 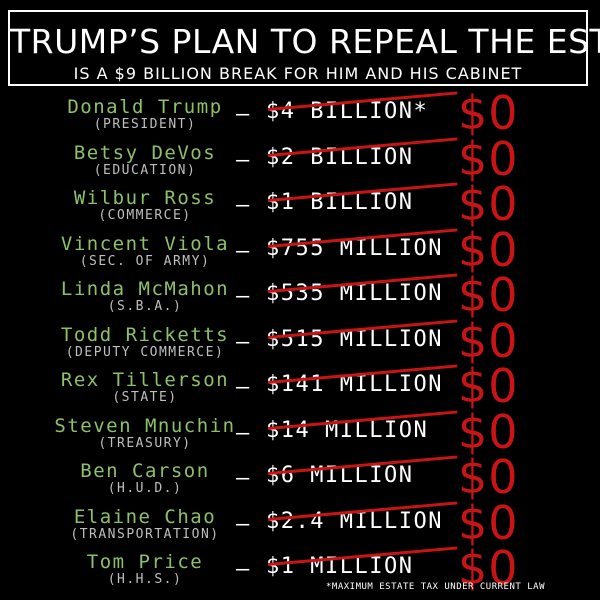 What do you see at coordinates (145, 397) in the screenshot?
I see `person-role: (STATE)` at bounding box center [145, 397].